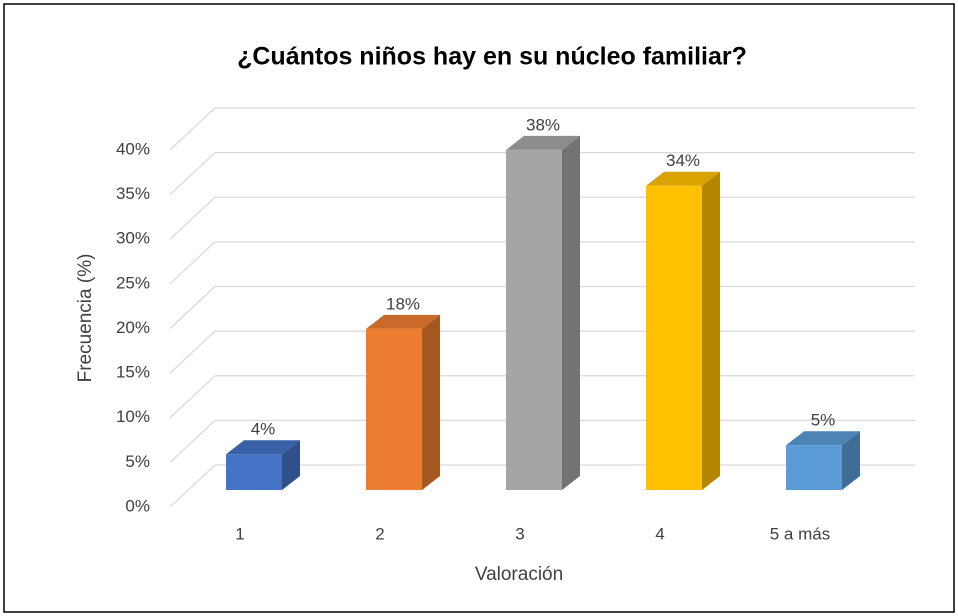  I want to click on data-label: 5%, so click(823, 420).